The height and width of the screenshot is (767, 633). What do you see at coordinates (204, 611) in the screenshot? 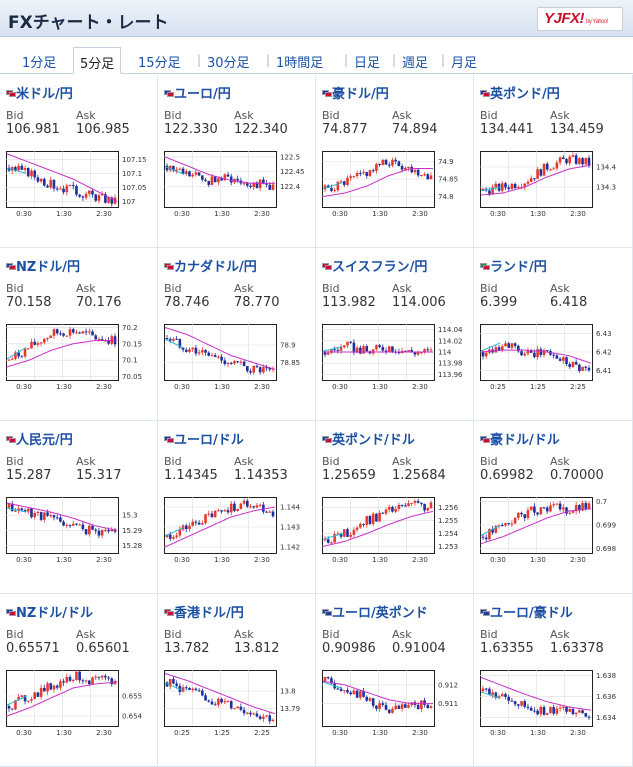
I see `pair-link: 香港ドル/円` at bounding box center [204, 611].